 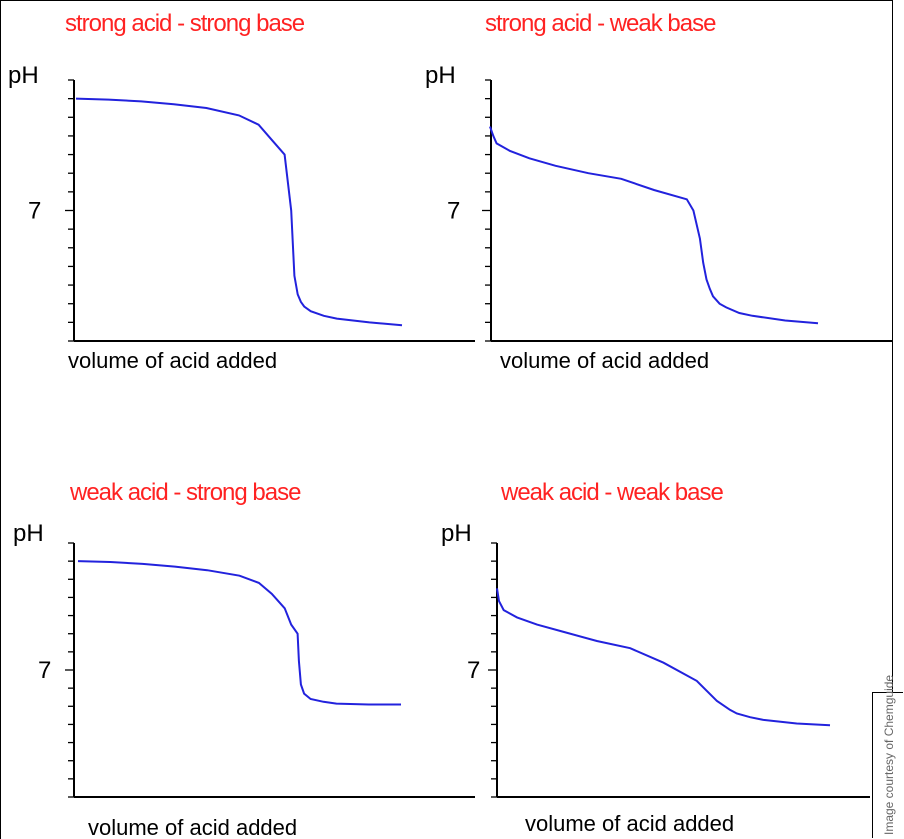 I want to click on image-credit-box, so click(x=887, y=765).